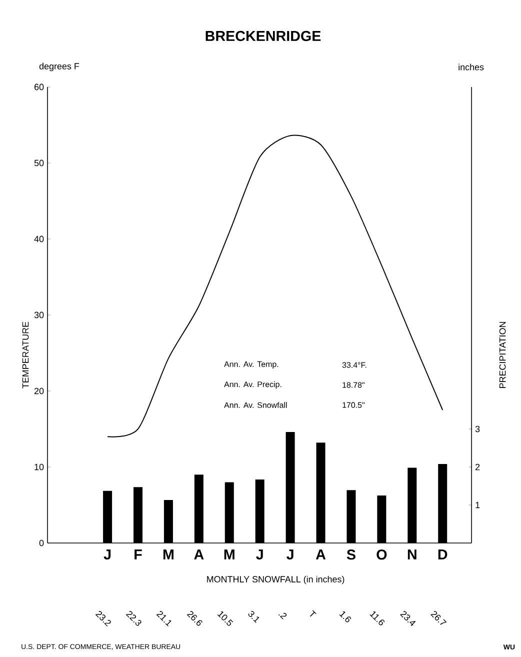  What do you see at coordinates (254, 617) in the screenshot?
I see `text: 3.1` at bounding box center [254, 617].